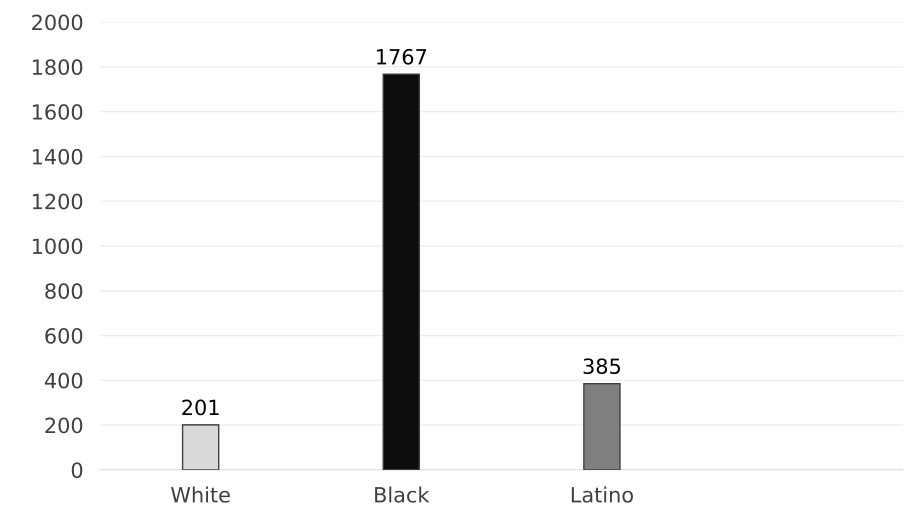 The width and height of the screenshot is (912, 525). I want to click on y-tick-label: 1800, so click(57, 67).